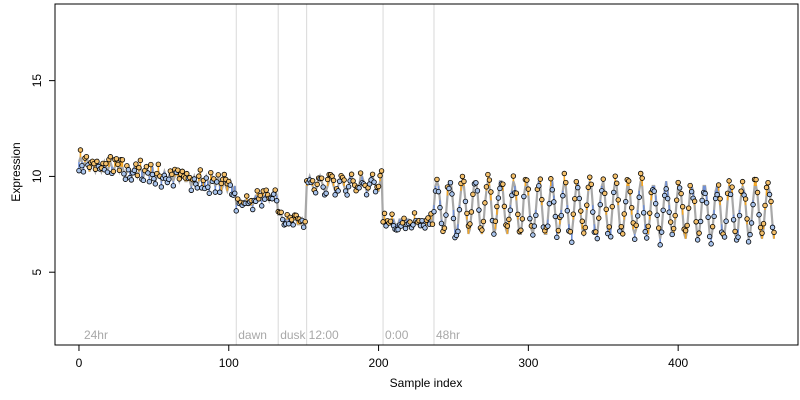 This screenshot has height=400, width=800. I want to click on phase-label: dawn, so click(252, 335).